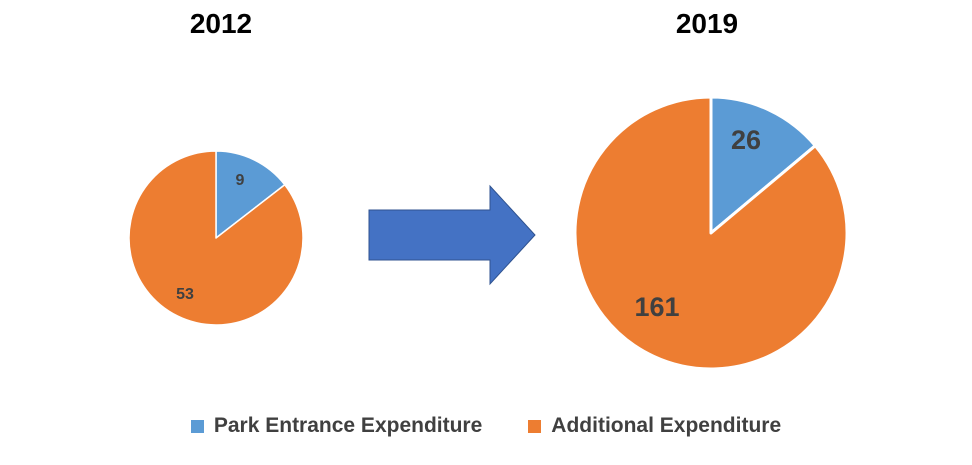 This screenshot has width=972, height=465. I want to click on pie-slice-2012-additional, so click(216, 238).